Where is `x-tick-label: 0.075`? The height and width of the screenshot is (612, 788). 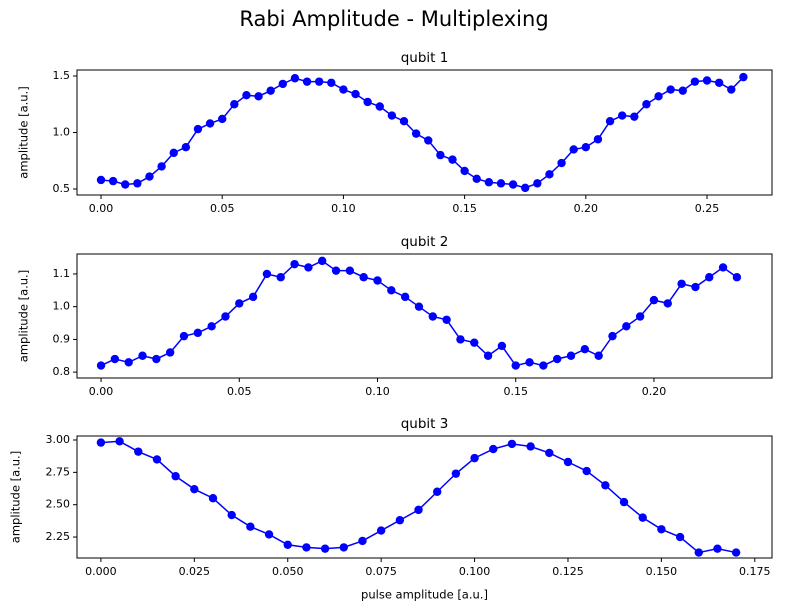 x-tick-label: 0.075 is located at coordinates (381, 571).